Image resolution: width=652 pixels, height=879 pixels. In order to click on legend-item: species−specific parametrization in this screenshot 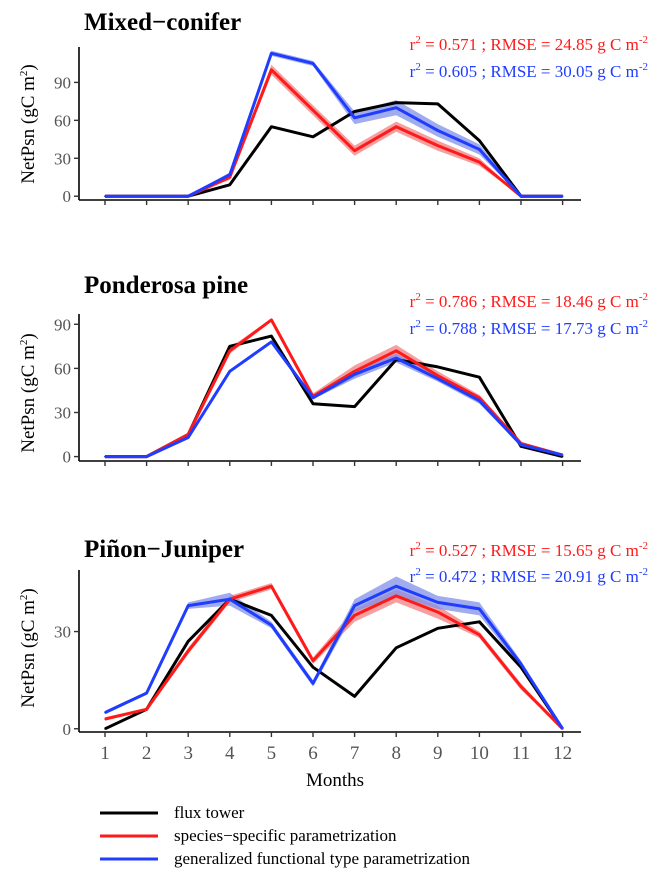, I will do `click(248, 835)`.